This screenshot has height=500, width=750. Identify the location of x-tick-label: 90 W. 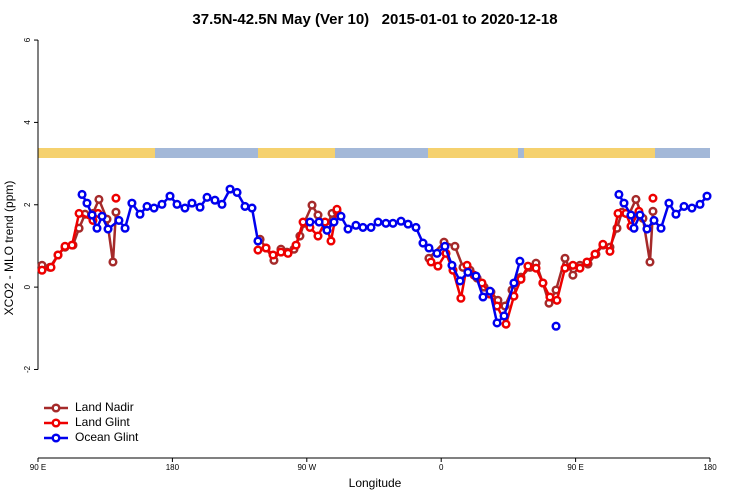
(306, 467).